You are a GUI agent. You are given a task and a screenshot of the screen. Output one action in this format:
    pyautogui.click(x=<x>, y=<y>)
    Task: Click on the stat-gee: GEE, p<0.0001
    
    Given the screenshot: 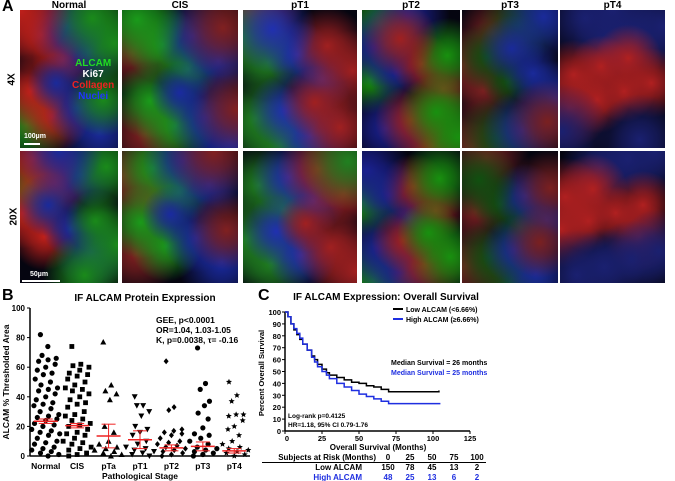 What is the action you would take?
    pyautogui.click(x=185, y=320)
    